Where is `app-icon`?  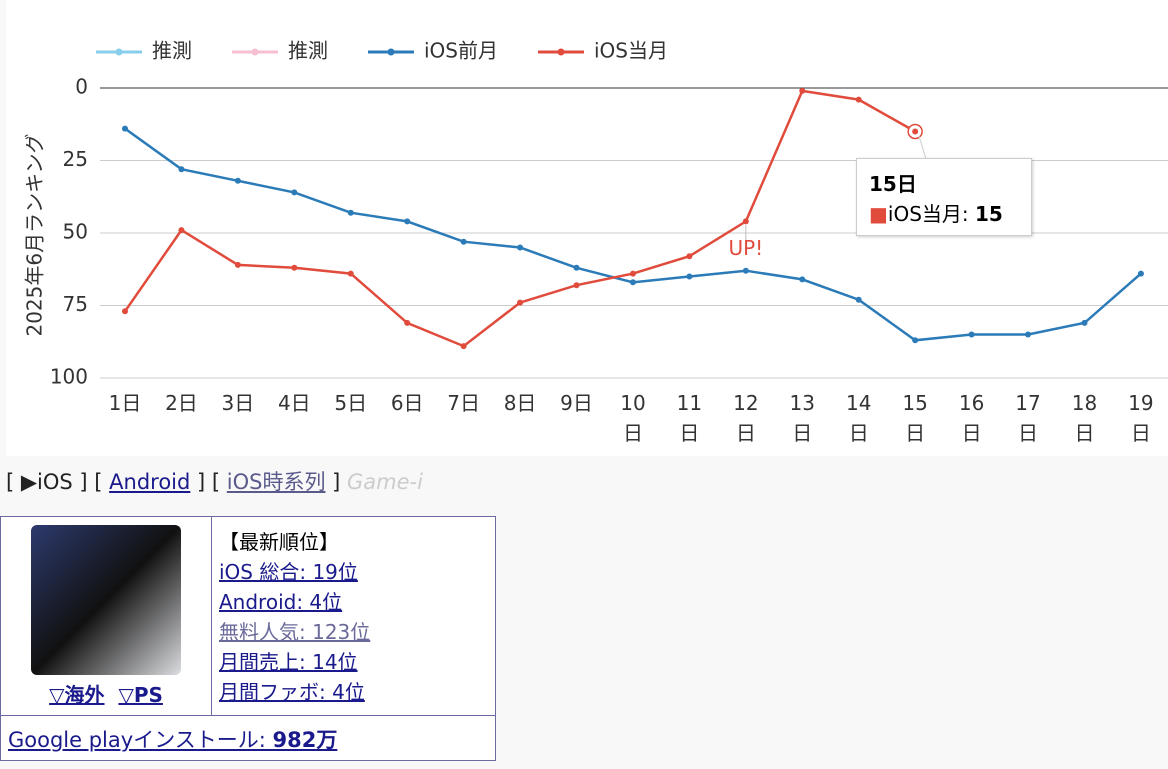 app-icon is located at coordinates (106, 600).